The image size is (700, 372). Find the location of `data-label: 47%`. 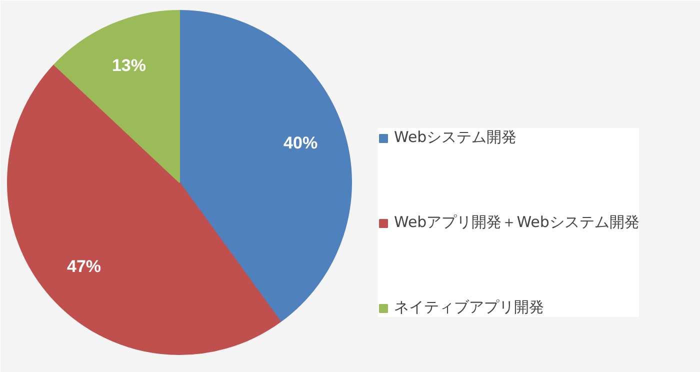

data-label: 47% is located at coordinates (84, 266).